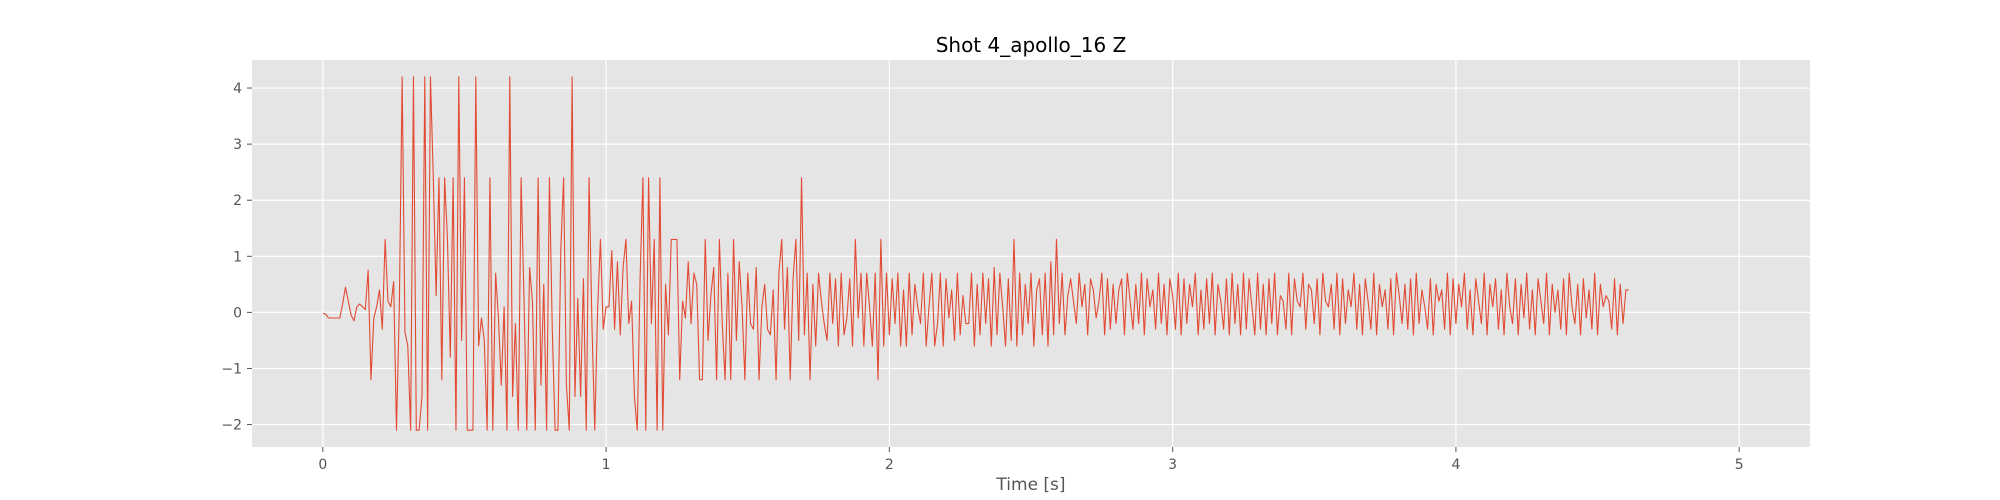 The width and height of the screenshot is (2000, 500). What do you see at coordinates (606, 465) in the screenshot?
I see `x-tick-label: 1` at bounding box center [606, 465].